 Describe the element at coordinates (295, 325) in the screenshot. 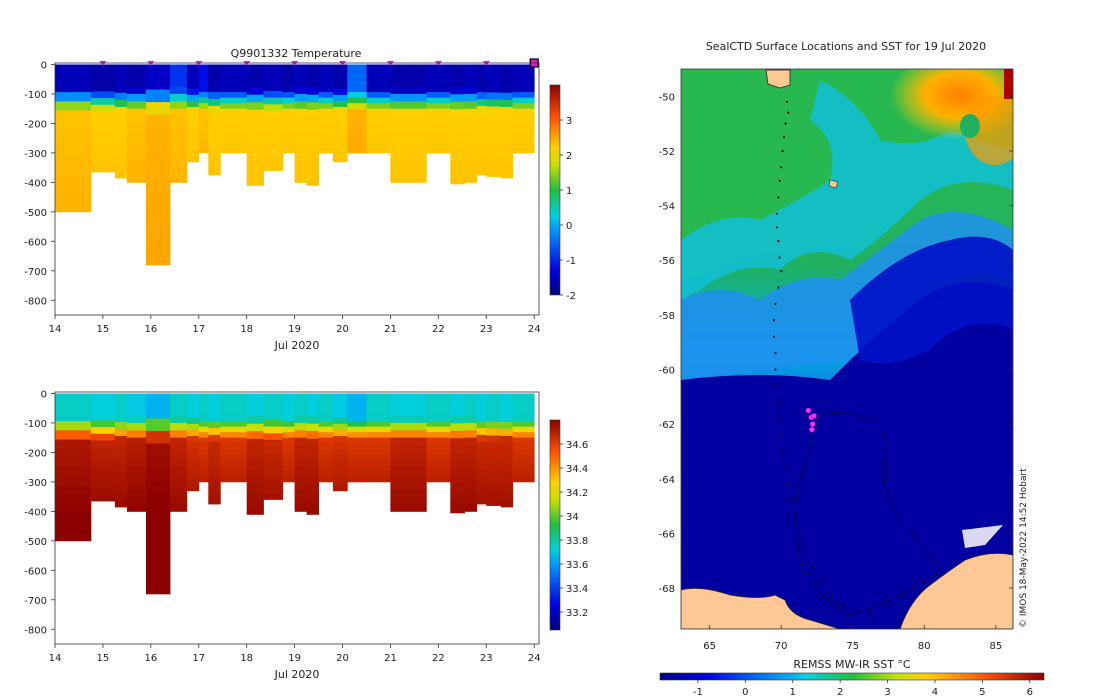

I see `temperature-x-ticks: 14 15 16 17 18 19 20 21 22 23 24` at that location.